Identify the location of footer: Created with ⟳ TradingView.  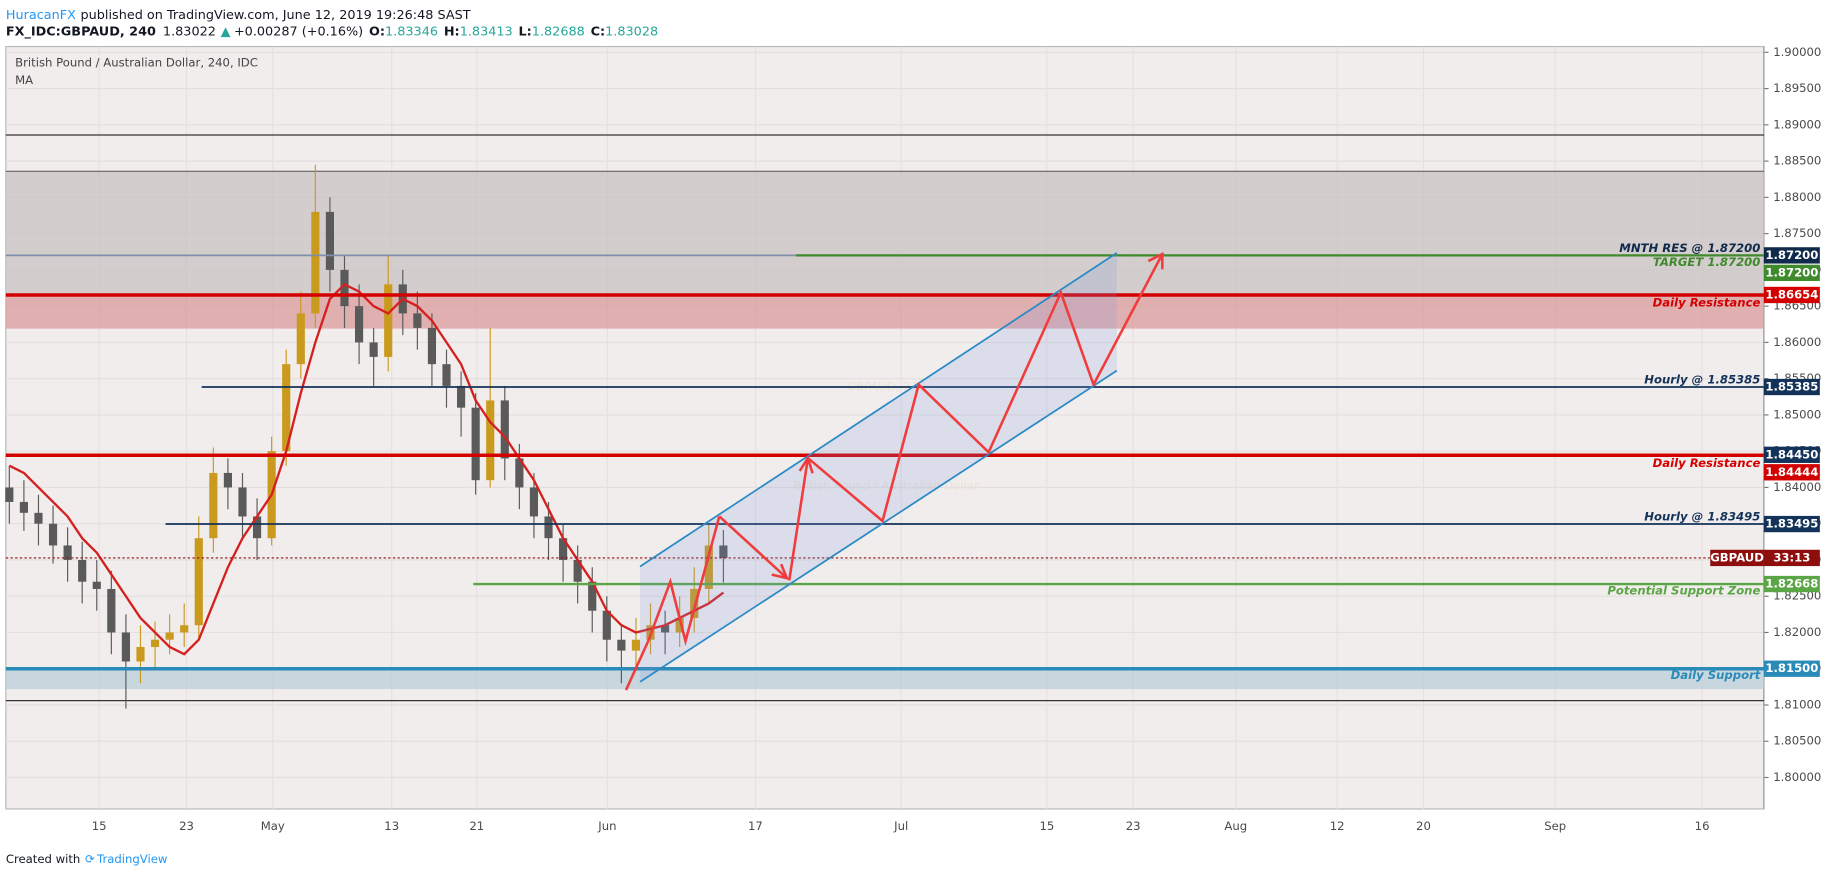
(87, 859).